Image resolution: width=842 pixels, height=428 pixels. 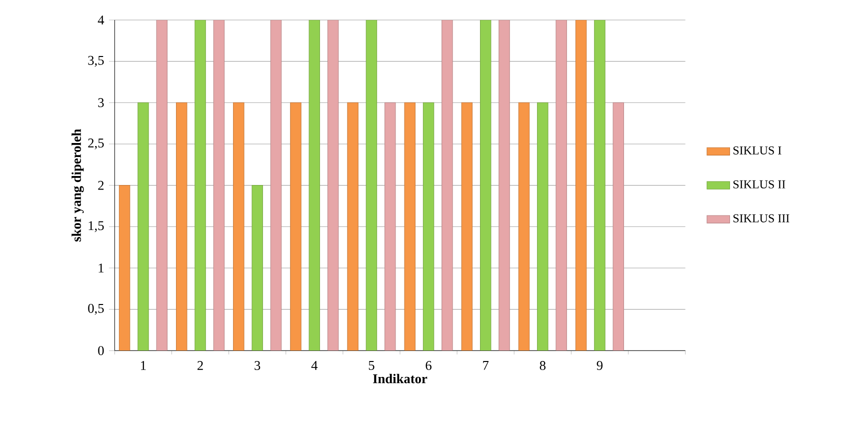 What do you see at coordinates (96, 144) in the screenshot?
I see `y-tick-label: 2,5` at bounding box center [96, 144].